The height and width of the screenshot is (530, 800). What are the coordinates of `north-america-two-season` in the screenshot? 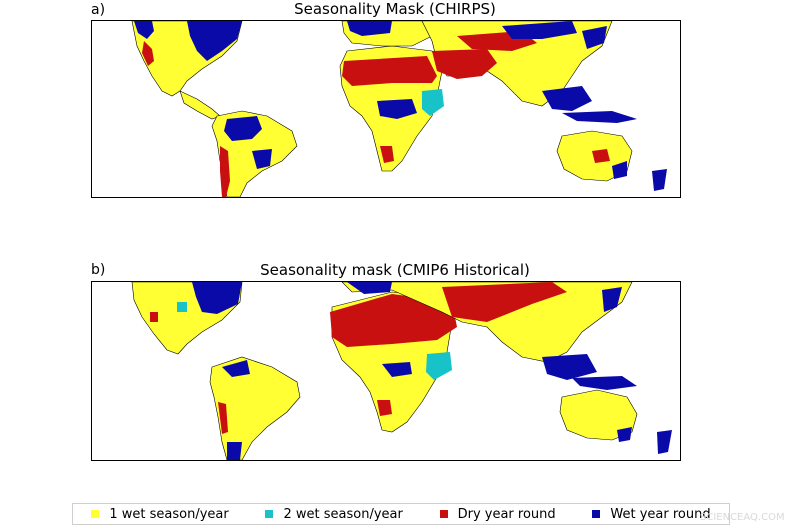 It's located at (182, 307).